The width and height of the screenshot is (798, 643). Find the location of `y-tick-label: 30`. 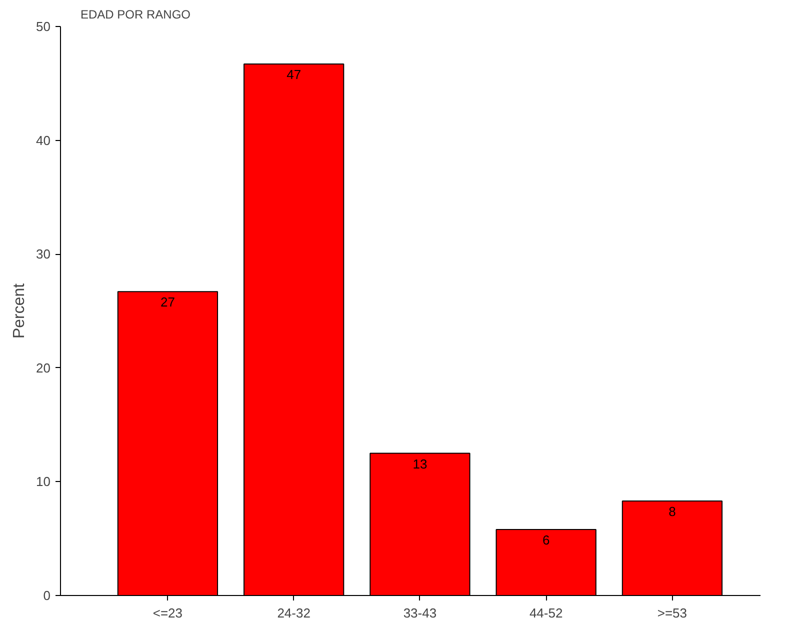

y-tick-label: 30 is located at coordinates (43, 254).